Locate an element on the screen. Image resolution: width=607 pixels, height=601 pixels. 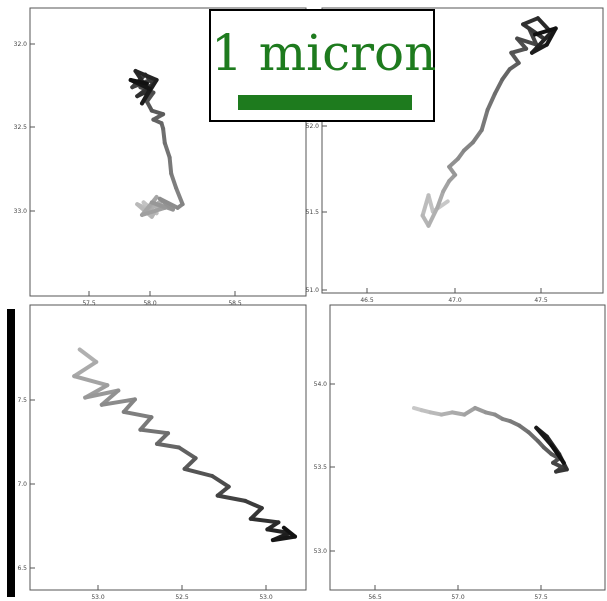
x-tick-label: 47.0 is located at coordinates (455, 300).